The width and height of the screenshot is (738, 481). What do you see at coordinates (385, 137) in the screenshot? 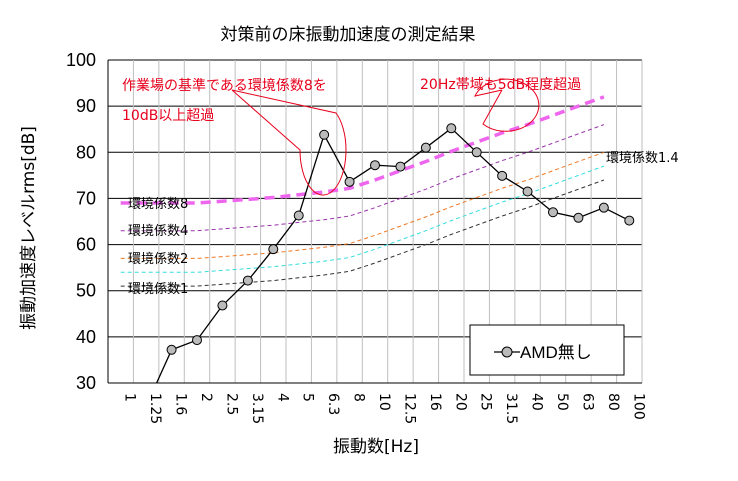
I see `annotation-callouts` at bounding box center [385, 137].